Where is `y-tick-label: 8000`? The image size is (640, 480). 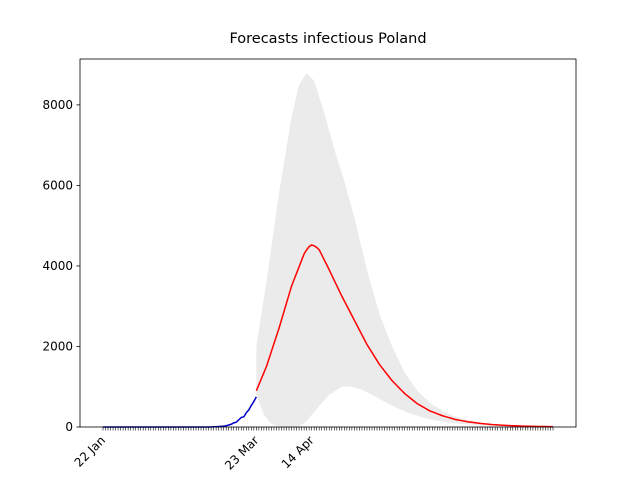
y-tick-label: 8000 is located at coordinates (57, 105).